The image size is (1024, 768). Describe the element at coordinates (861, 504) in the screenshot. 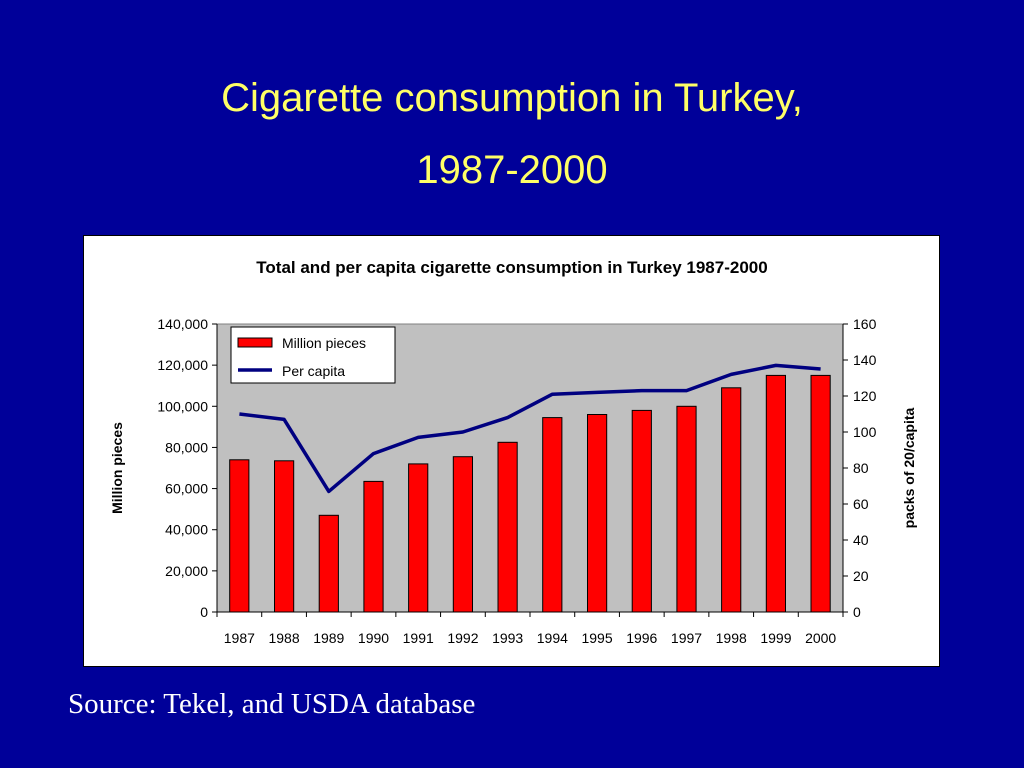

I see `y2-tick-label: 60` at that location.